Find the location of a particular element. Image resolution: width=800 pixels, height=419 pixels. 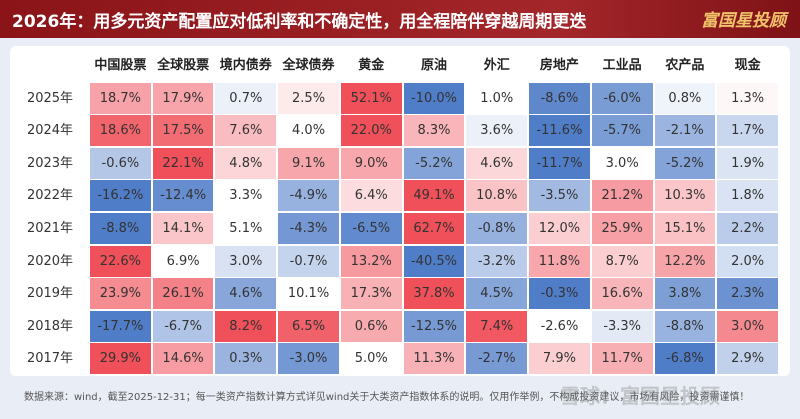

column-header: 原油 is located at coordinates (433, 65).